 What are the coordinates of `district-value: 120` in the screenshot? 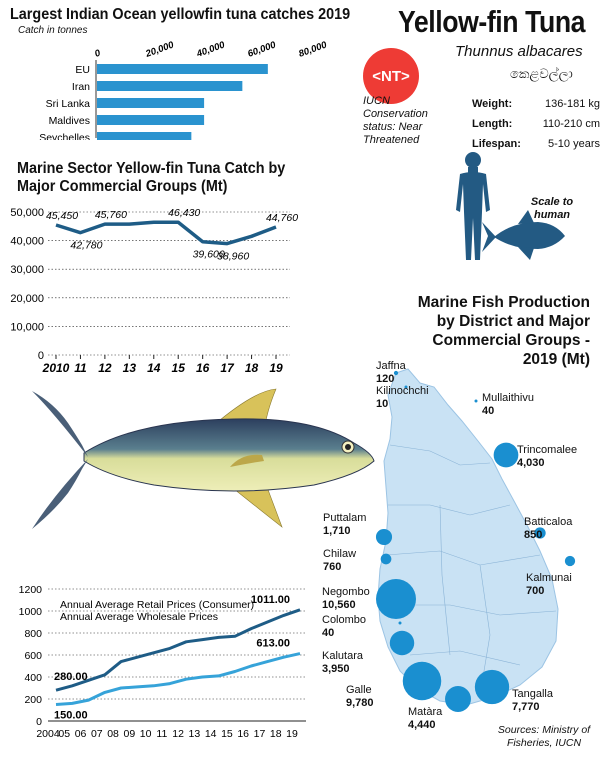 It's located at (385, 379).